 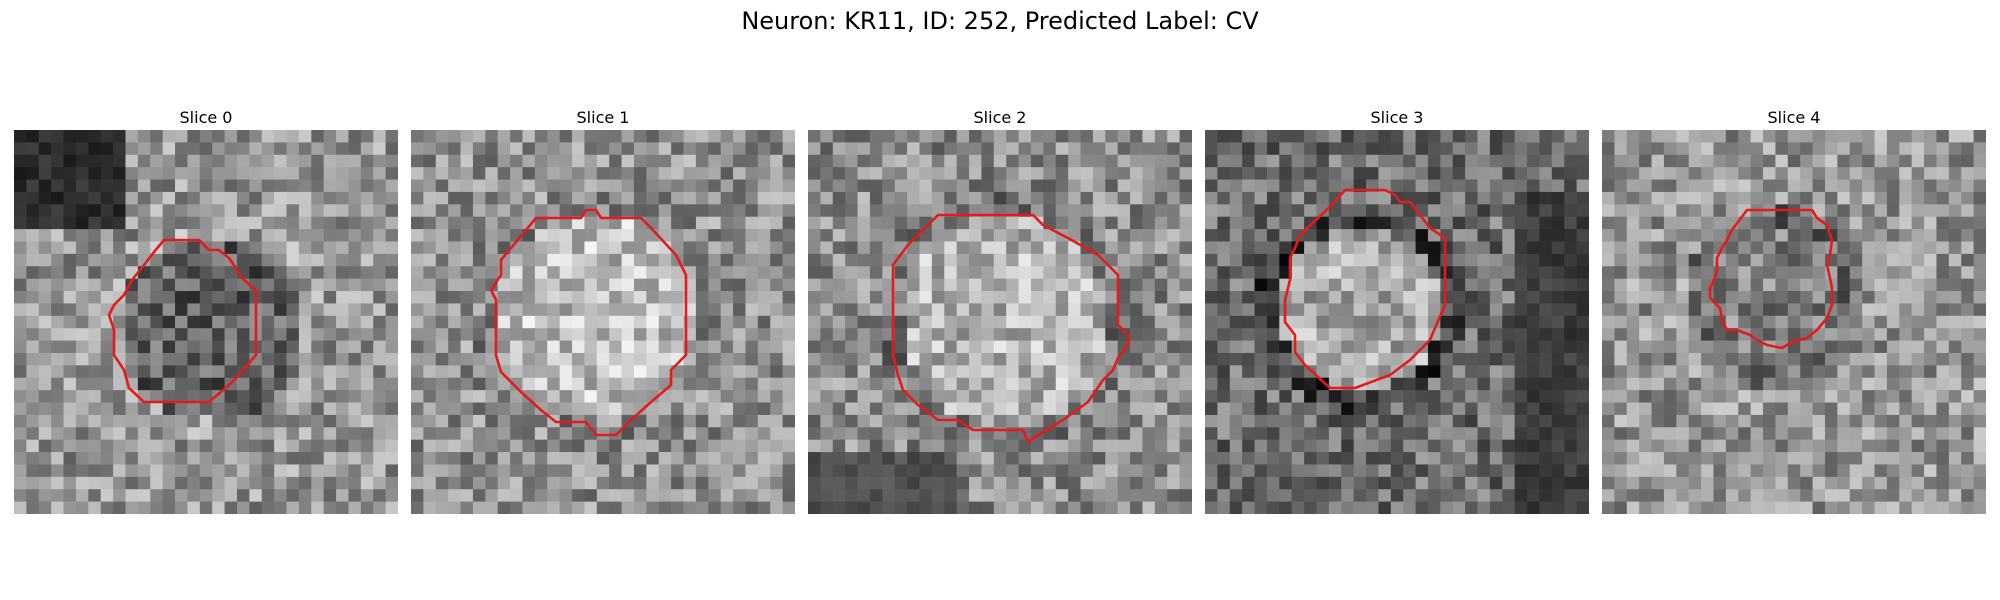 What do you see at coordinates (1000, 117) in the screenshot?
I see `slice-title-2: Slice 2` at bounding box center [1000, 117].